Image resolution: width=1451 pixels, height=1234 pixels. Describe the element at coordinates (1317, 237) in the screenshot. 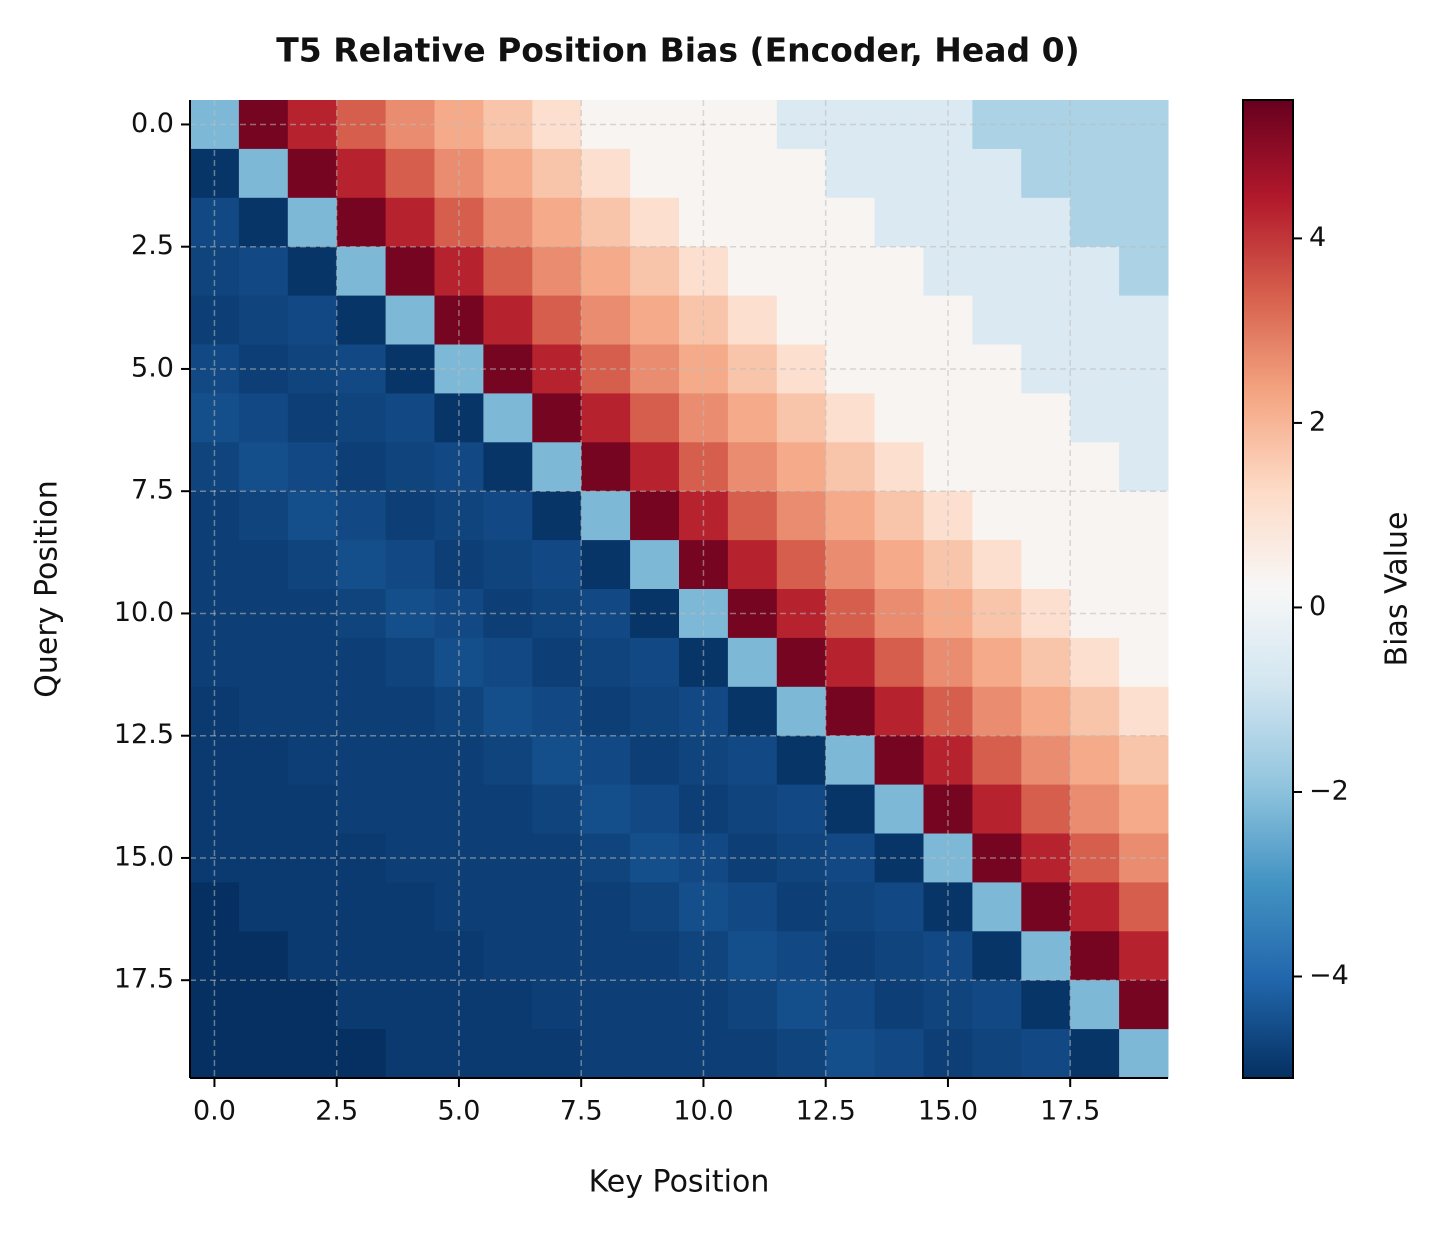

I see `colorbar-tick-label: 4` at that location.